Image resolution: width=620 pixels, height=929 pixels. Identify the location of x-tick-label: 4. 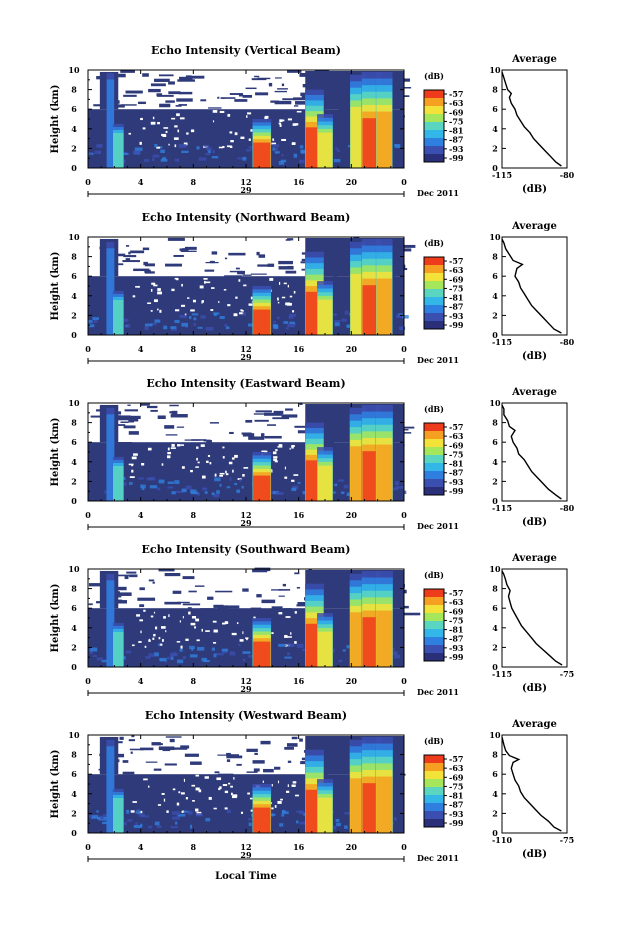
(141, 681).